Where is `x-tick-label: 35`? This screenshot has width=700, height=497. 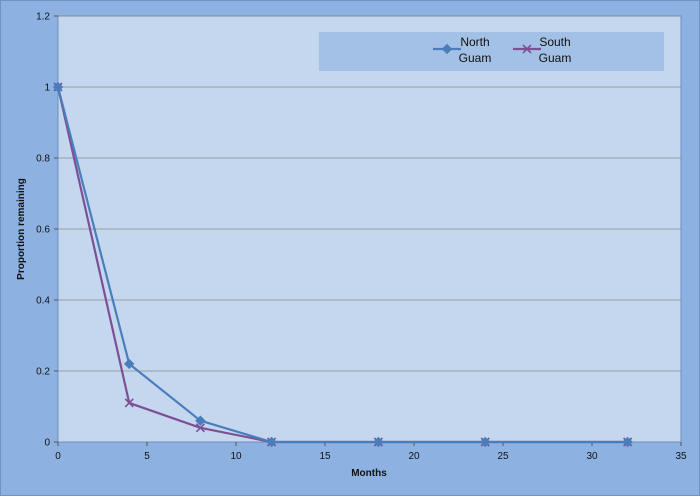 x-tick-label: 35 is located at coordinates (681, 456).